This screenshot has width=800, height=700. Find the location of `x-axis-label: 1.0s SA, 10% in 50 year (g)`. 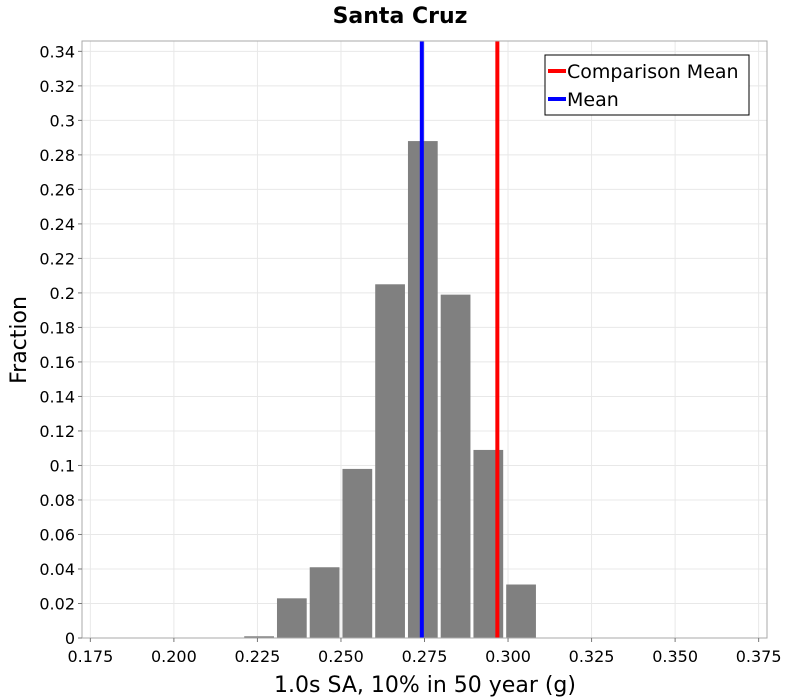

x-axis-label: 1.0s SA, 10% in 50 year (g) is located at coordinates (425, 685).